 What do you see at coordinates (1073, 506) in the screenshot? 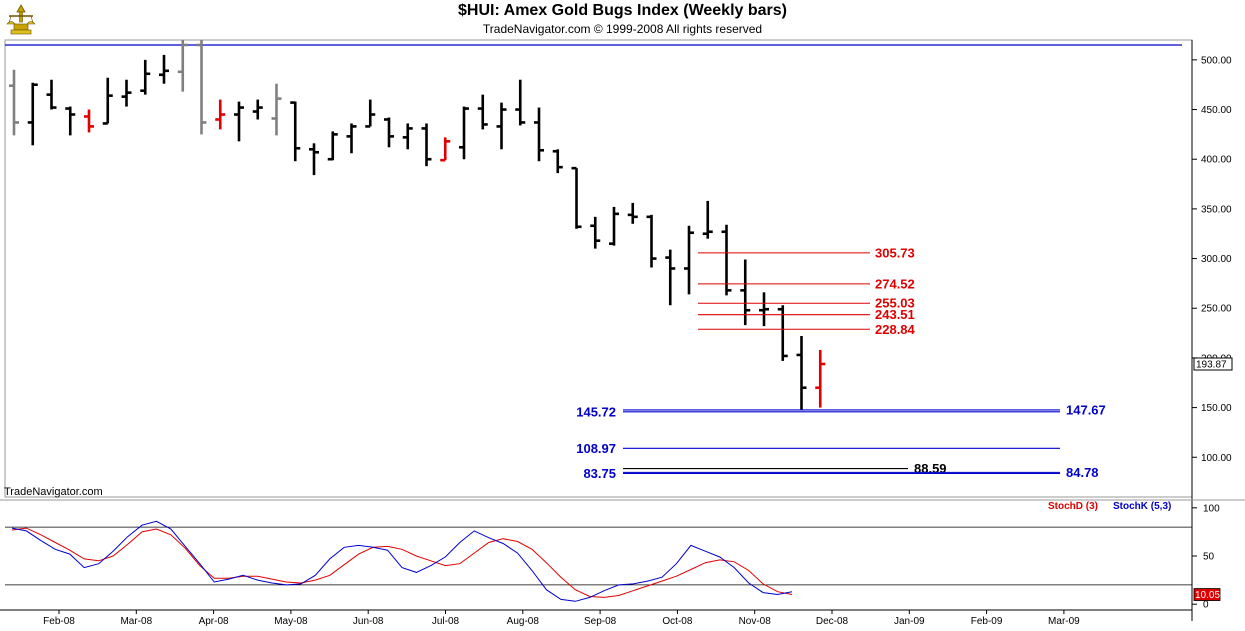
I see `legend-stochd: StochD (3)` at bounding box center [1073, 506].